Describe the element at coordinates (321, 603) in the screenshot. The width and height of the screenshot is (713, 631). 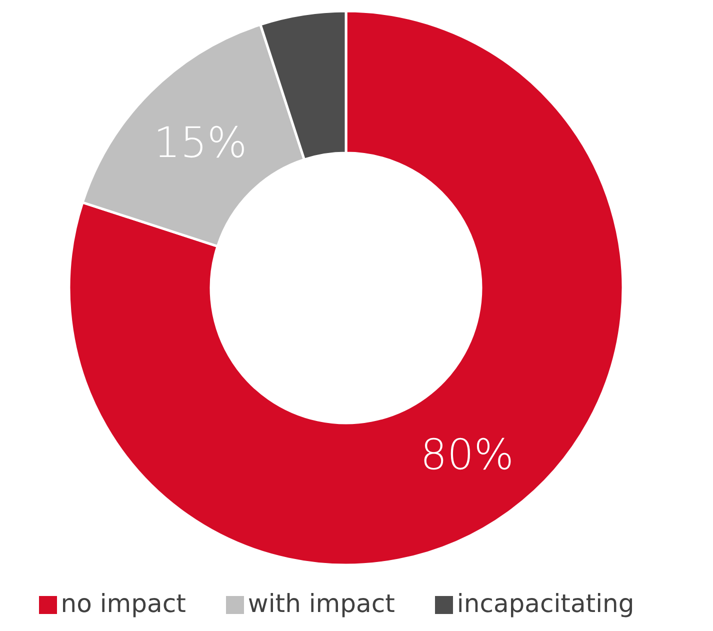
I see `legend-label: with impact` at that location.